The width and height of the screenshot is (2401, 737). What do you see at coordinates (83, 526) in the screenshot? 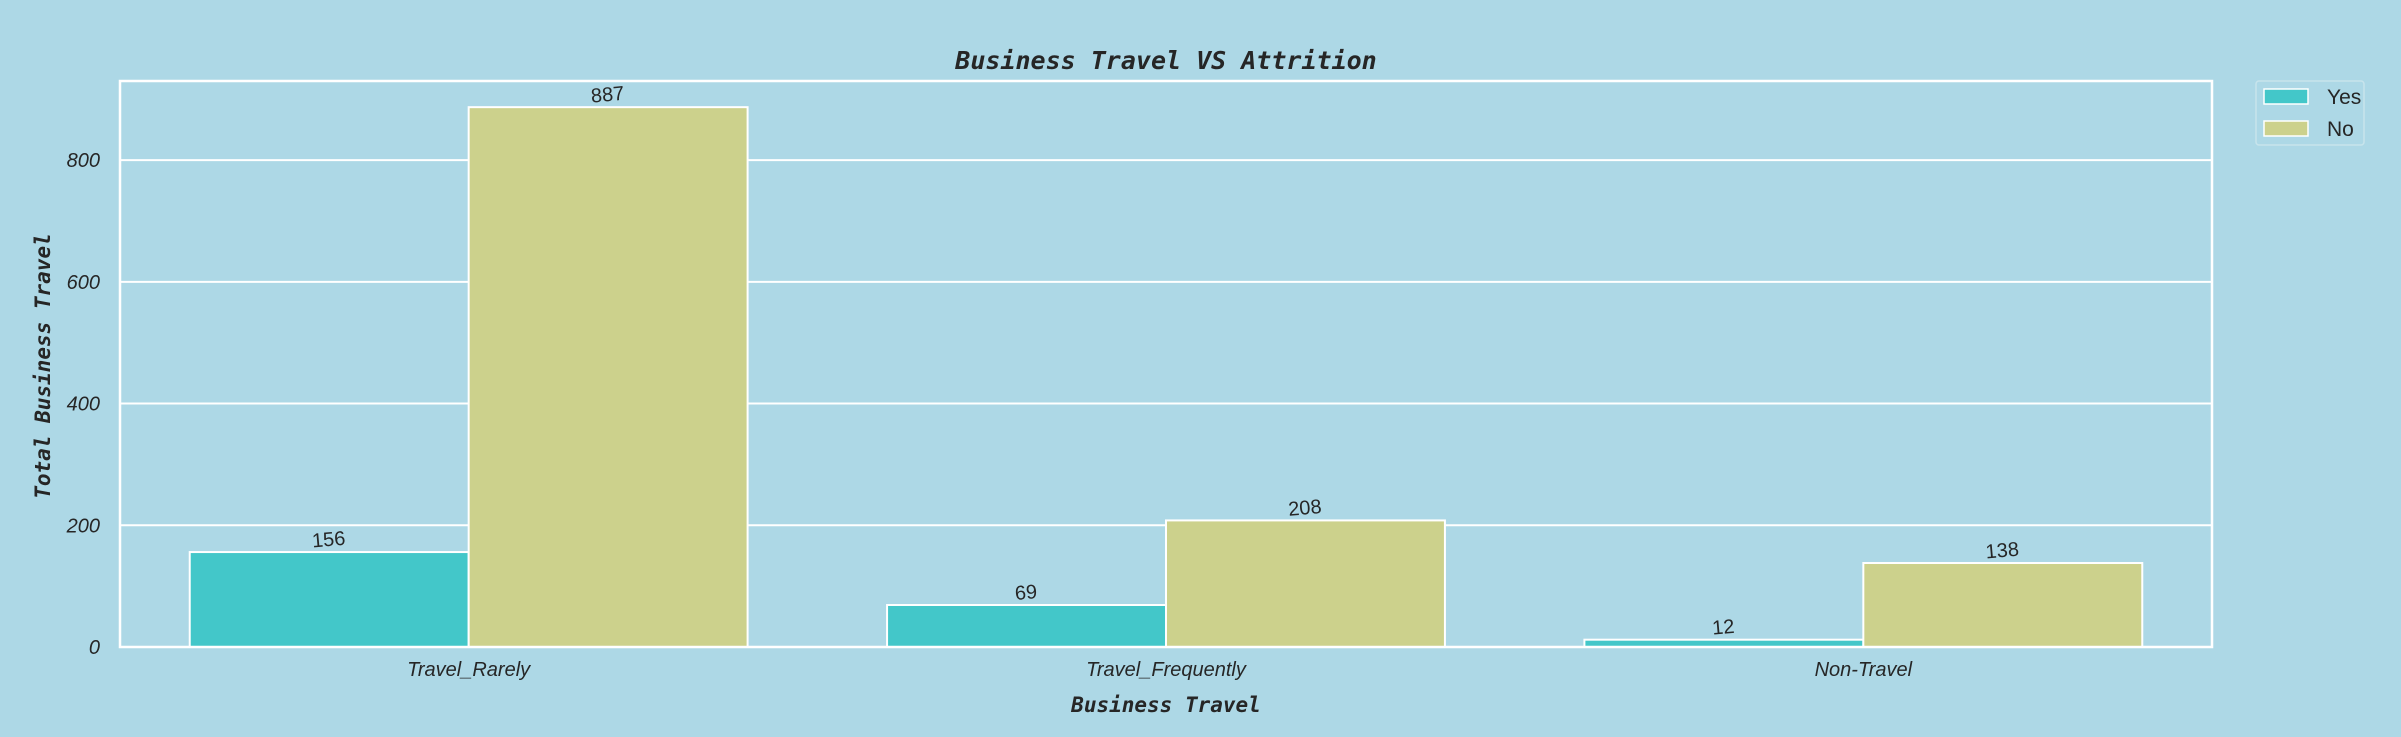
I see `y-tick-label: 200` at bounding box center [83, 526].